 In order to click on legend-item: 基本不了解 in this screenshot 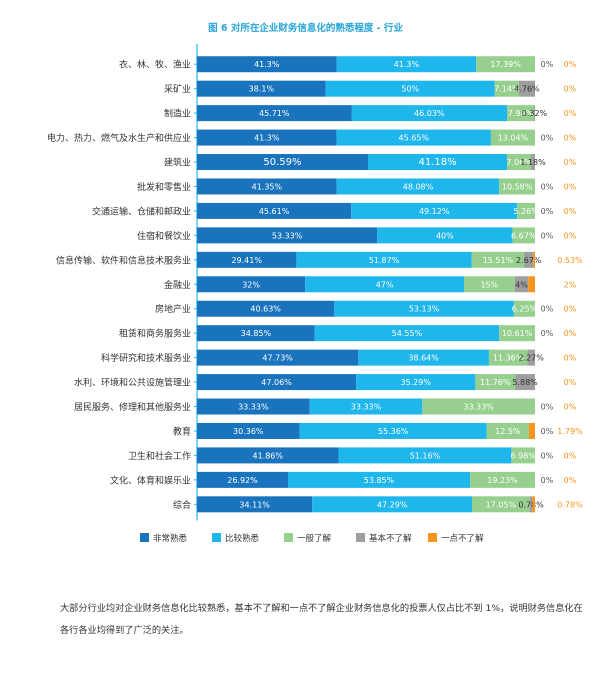, I will do `click(384, 539)`.